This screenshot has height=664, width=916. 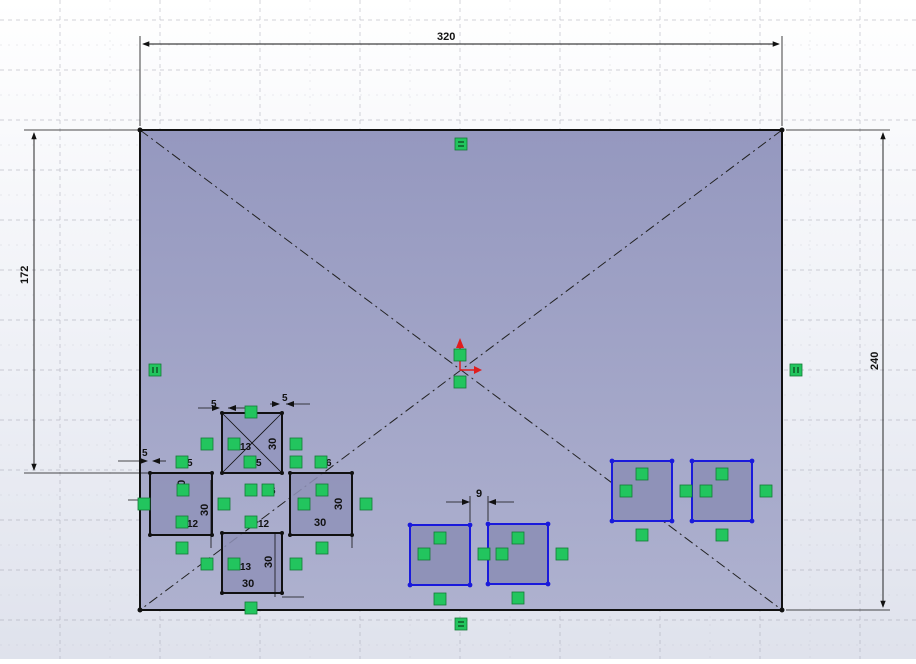 What do you see at coordinates (273, 444) in the screenshot?
I see `square-top-side-label: 30` at bounding box center [273, 444].